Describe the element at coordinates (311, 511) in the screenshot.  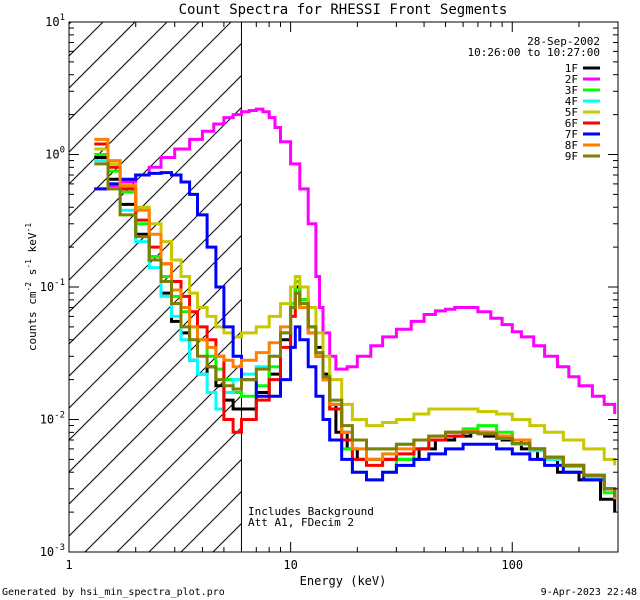
I see `annotation-background: Includes Background` at that location.